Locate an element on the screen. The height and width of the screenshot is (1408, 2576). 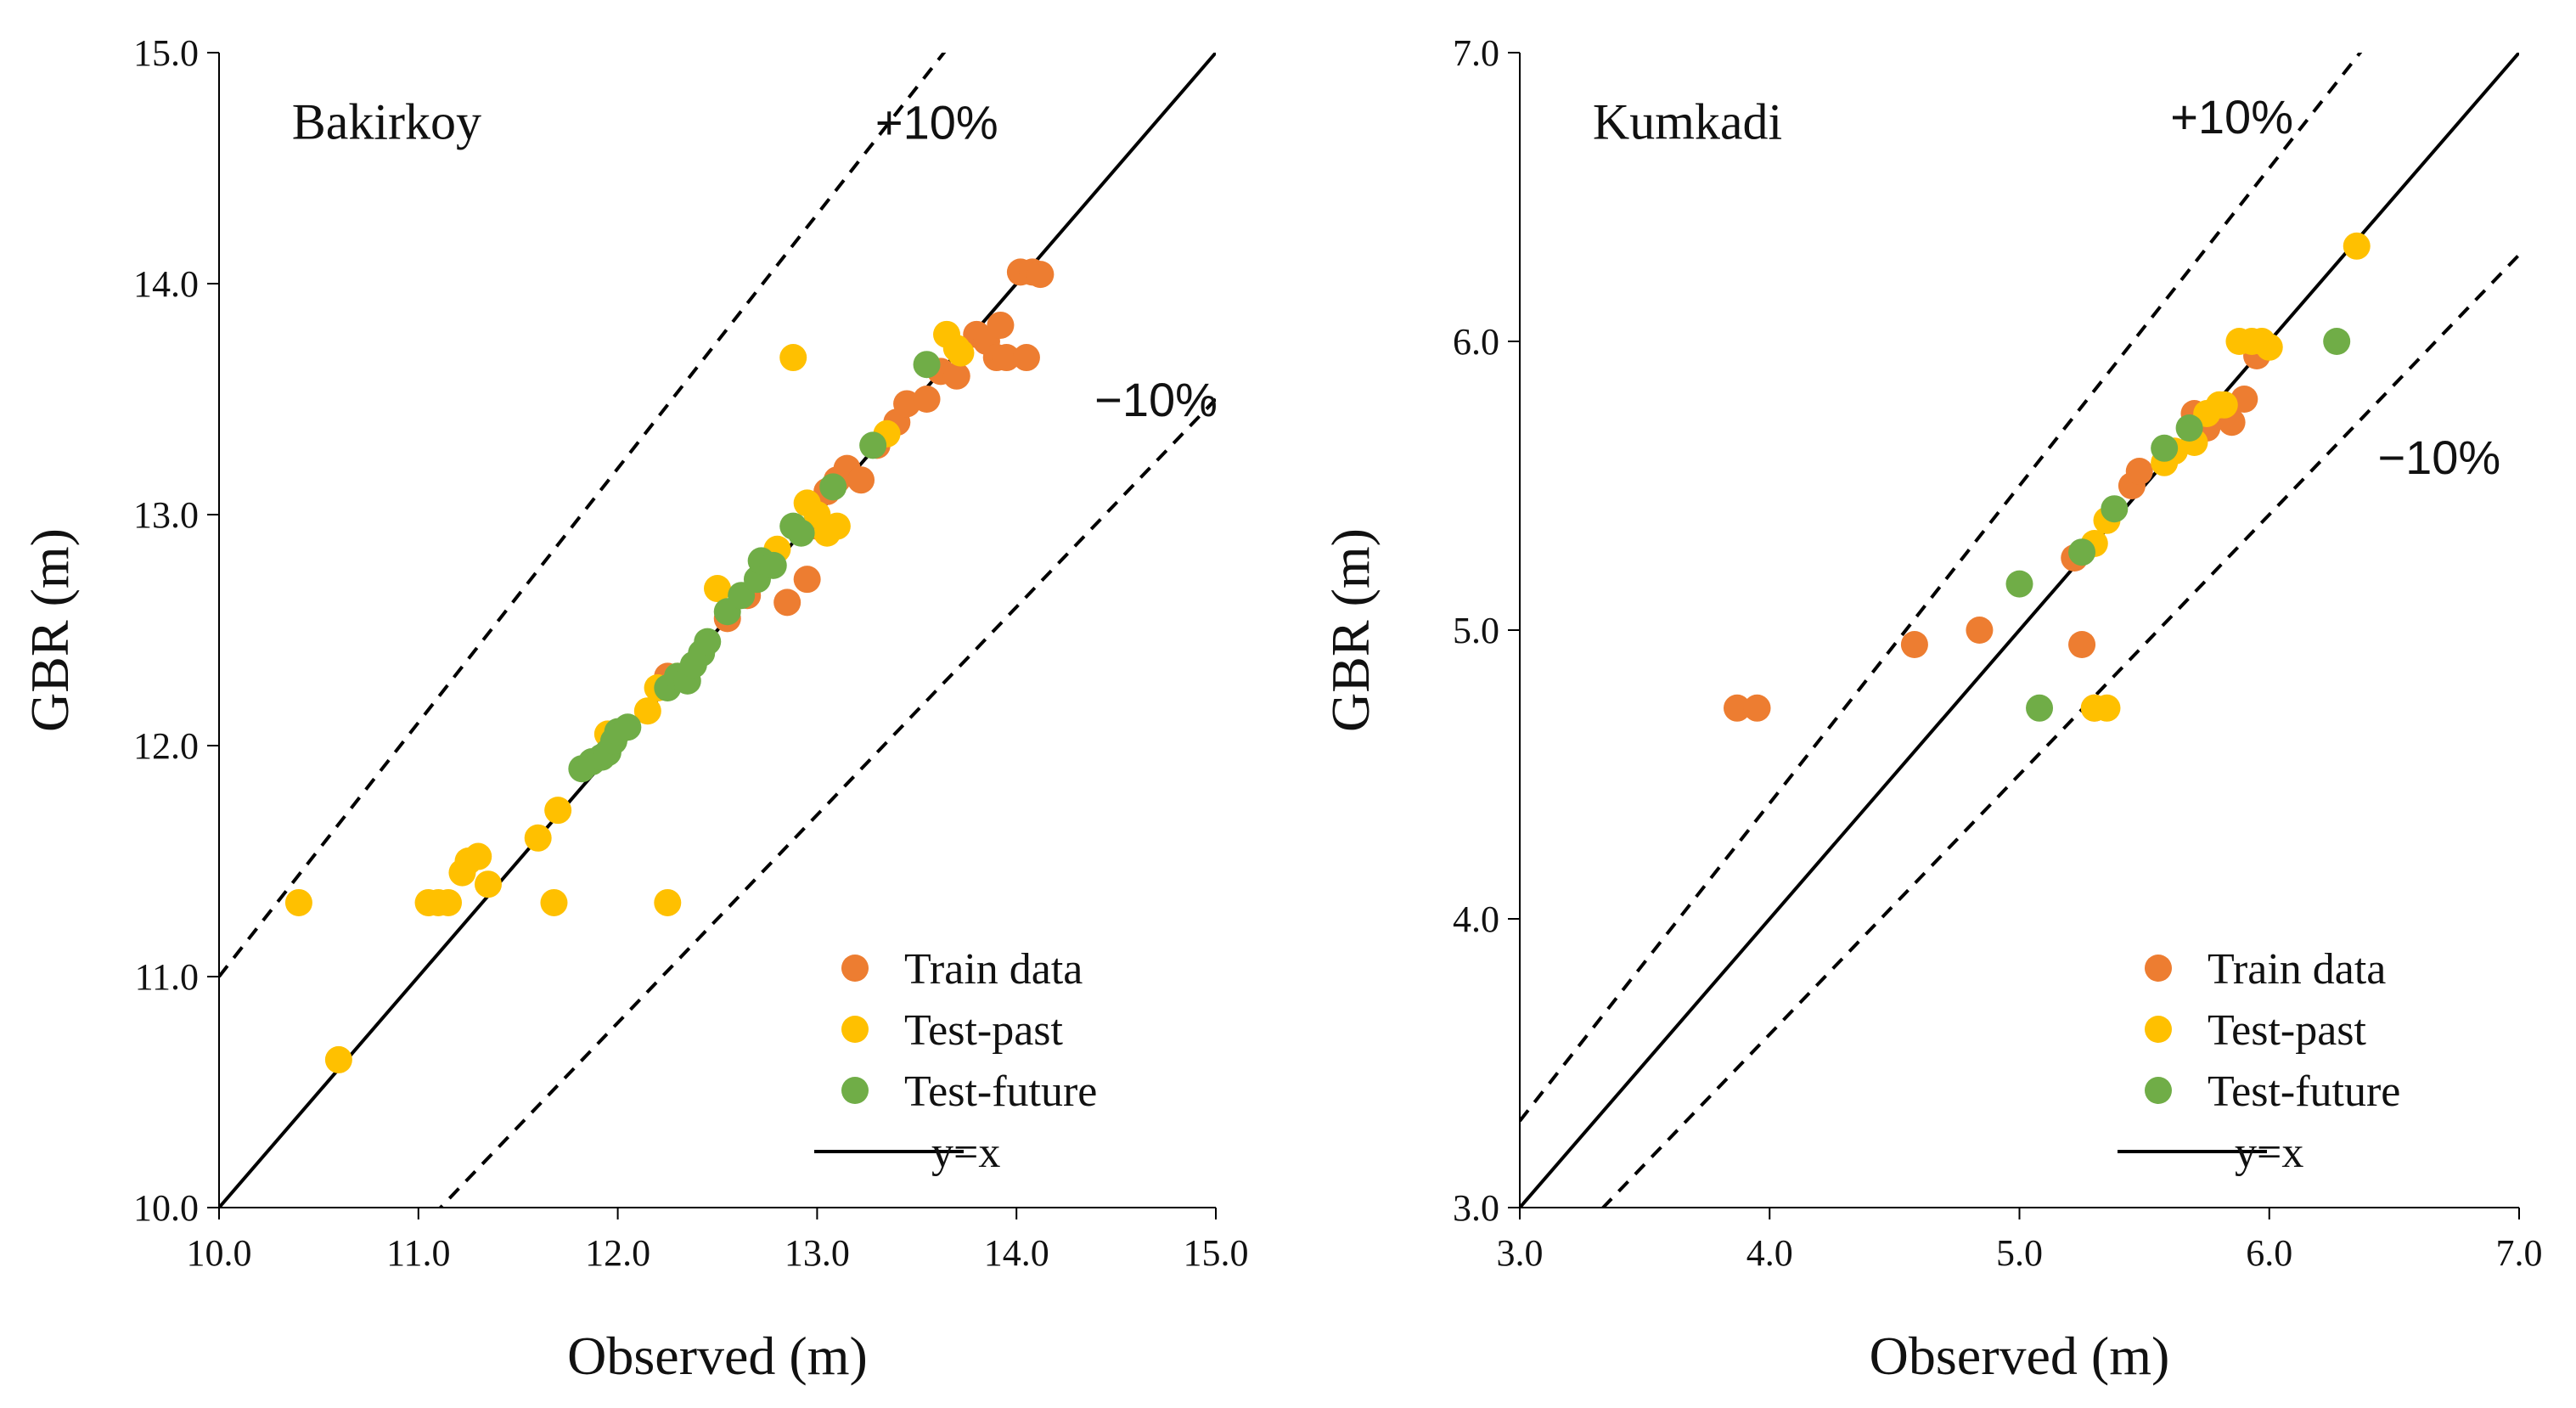
x-tick-label: 6.0 is located at coordinates (2269, 1253).